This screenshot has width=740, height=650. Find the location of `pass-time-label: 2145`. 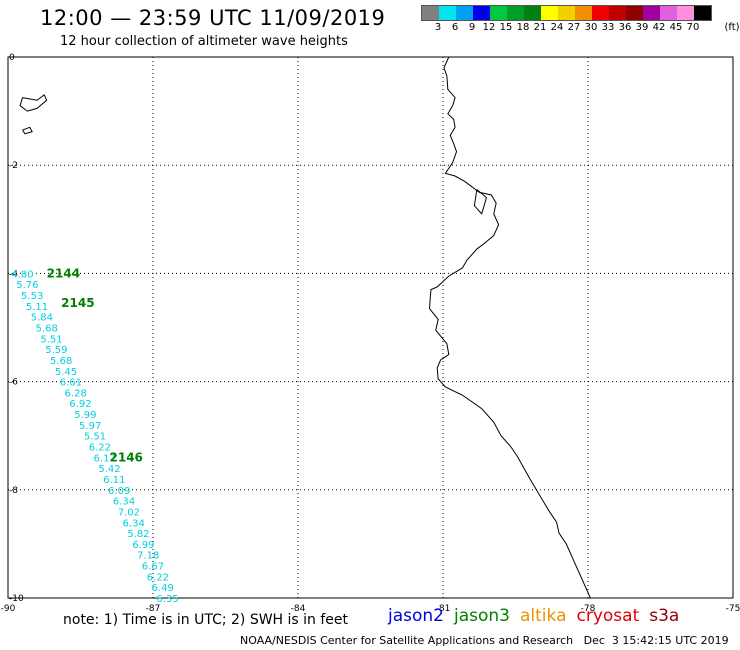

pass-time-label: 2145 is located at coordinates (77, 303).